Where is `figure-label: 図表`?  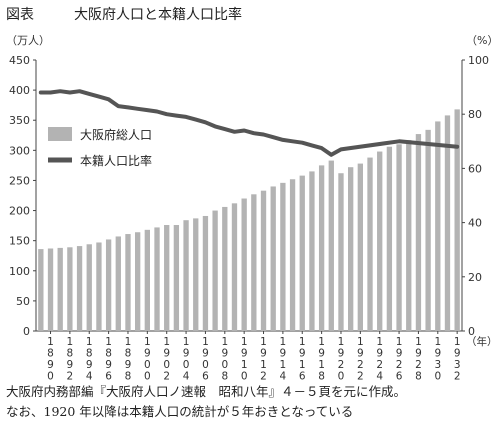
figure-label: 図表 is located at coordinates (20, 15).